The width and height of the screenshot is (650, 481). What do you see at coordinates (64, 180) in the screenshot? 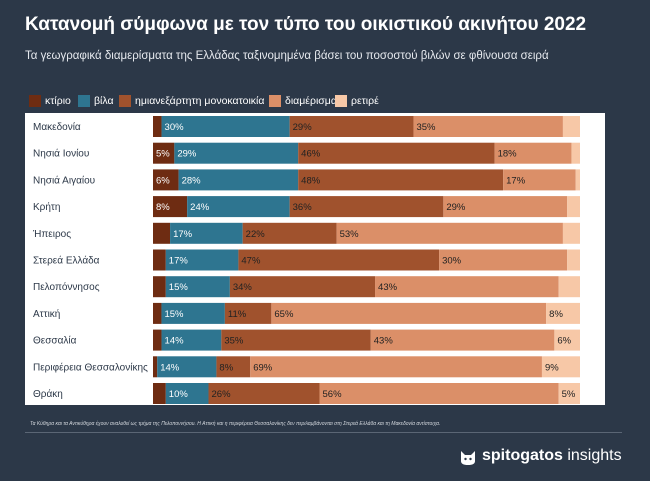
I see `category-label: Νησιά Αιγαίου` at bounding box center [64, 180].